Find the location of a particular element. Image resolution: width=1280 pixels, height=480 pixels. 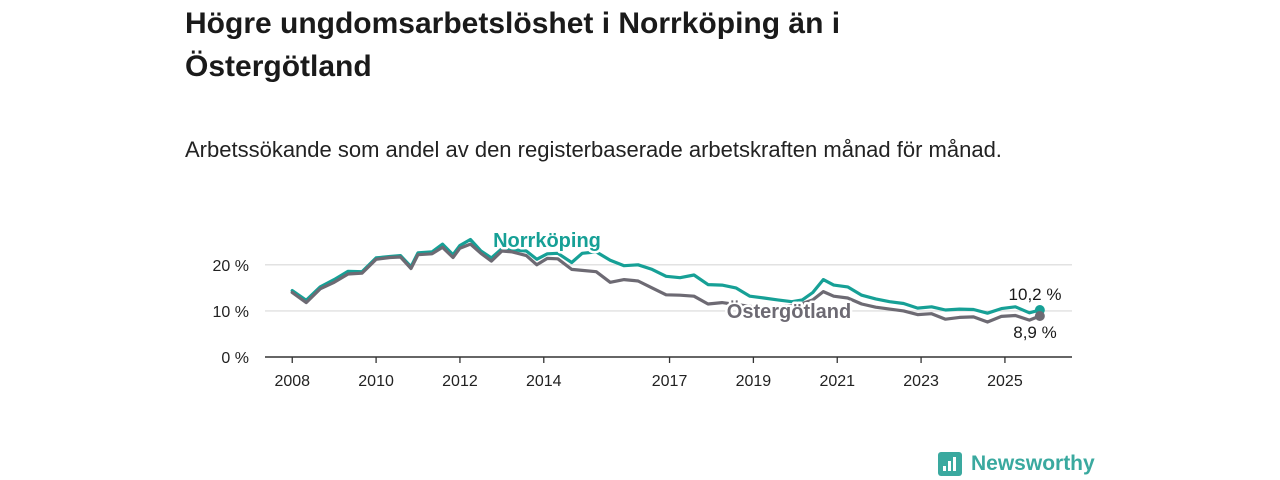

x-axis: 2008 2010 2012 2014 2017 2019 2021 2023 2025 is located at coordinates (668, 373).